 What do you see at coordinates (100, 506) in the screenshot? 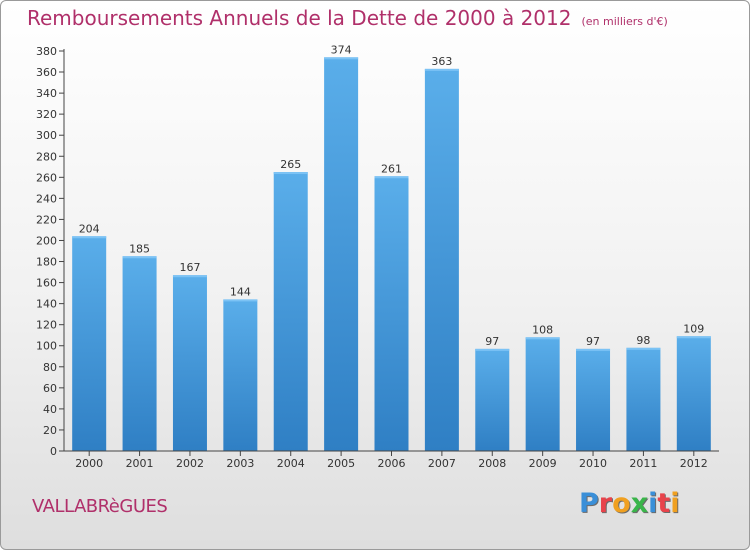
I see `commune-name: VALLABRèGUES` at bounding box center [100, 506].